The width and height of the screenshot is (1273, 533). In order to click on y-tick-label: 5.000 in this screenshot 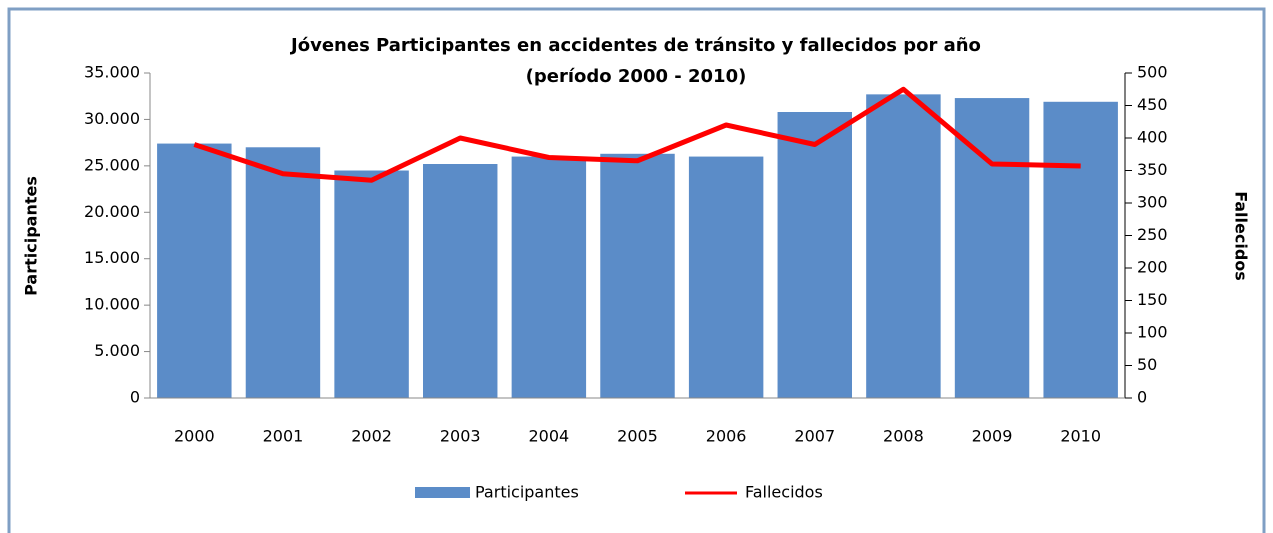, I will do `click(117, 350)`.